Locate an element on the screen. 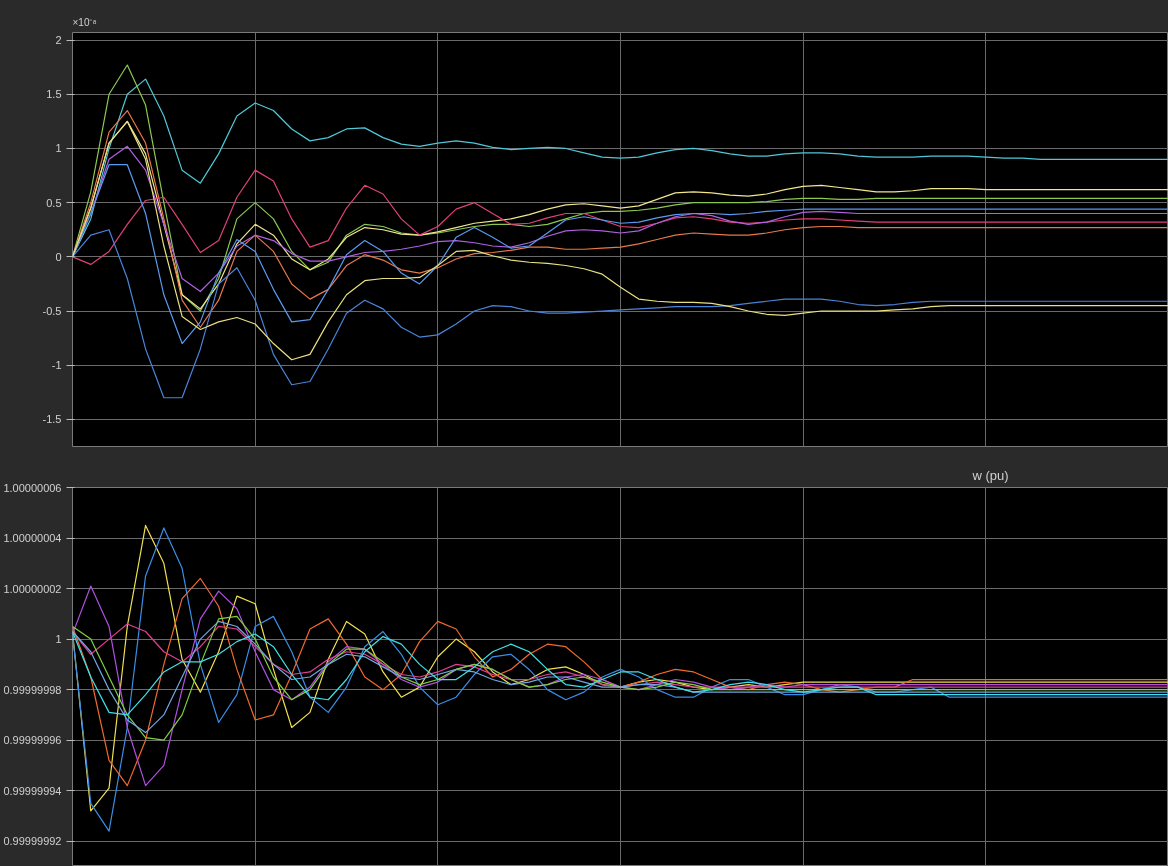 The width and height of the screenshot is (1168, 866). y-tick-label: 0.5 is located at coordinates (54, 202).